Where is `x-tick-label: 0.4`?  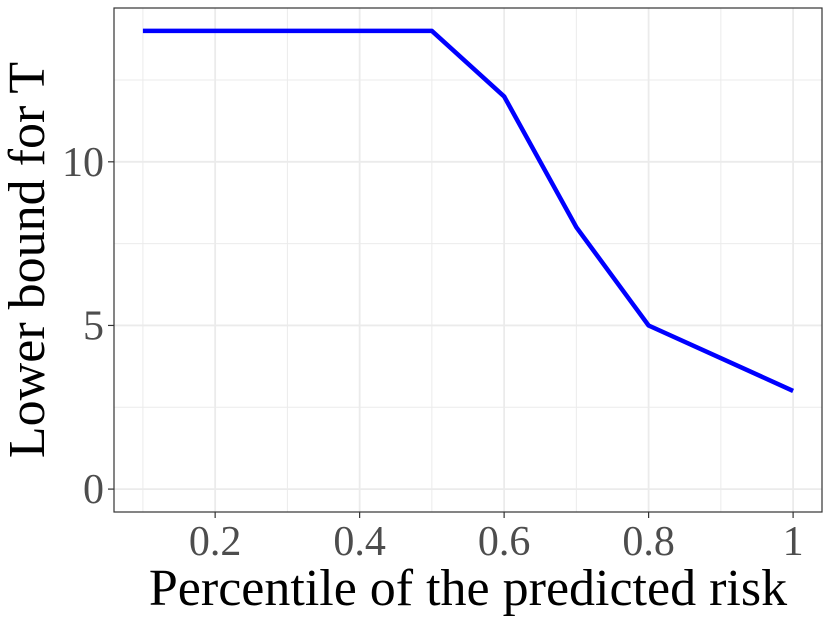
x-tick-label: 0.4 is located at coordinates (359, 542).